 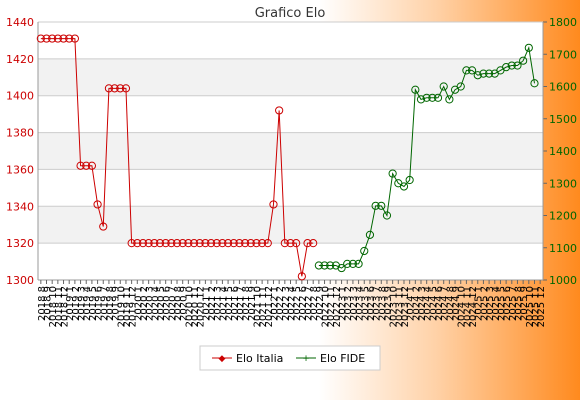 What do you see at coordinates (306, 359) in the screenshot?
I see `legend-marker-fide: +` at bounding box center [306, 359].